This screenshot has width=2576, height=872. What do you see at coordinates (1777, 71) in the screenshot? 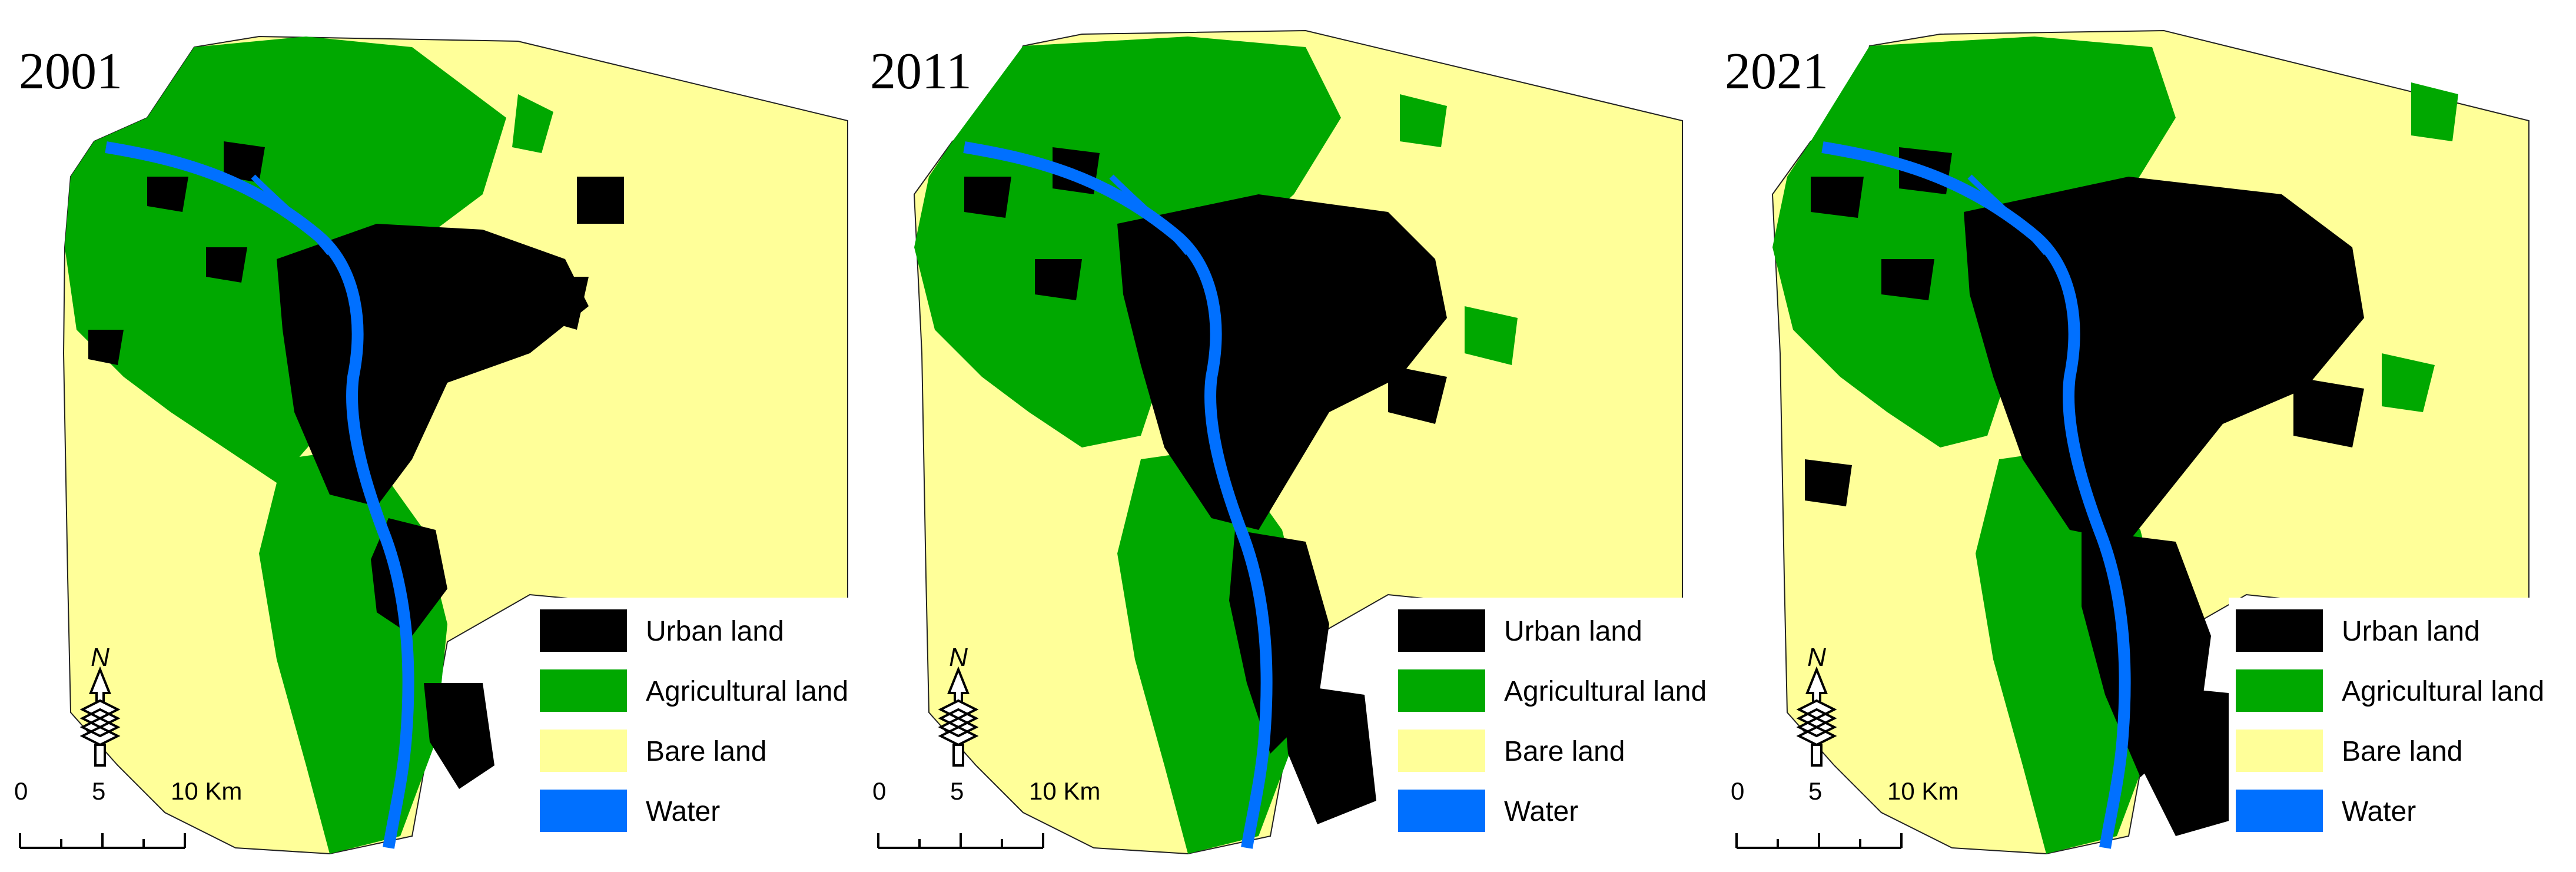
I see `map-year-label: 2021` at bounding box center [1777, 71].